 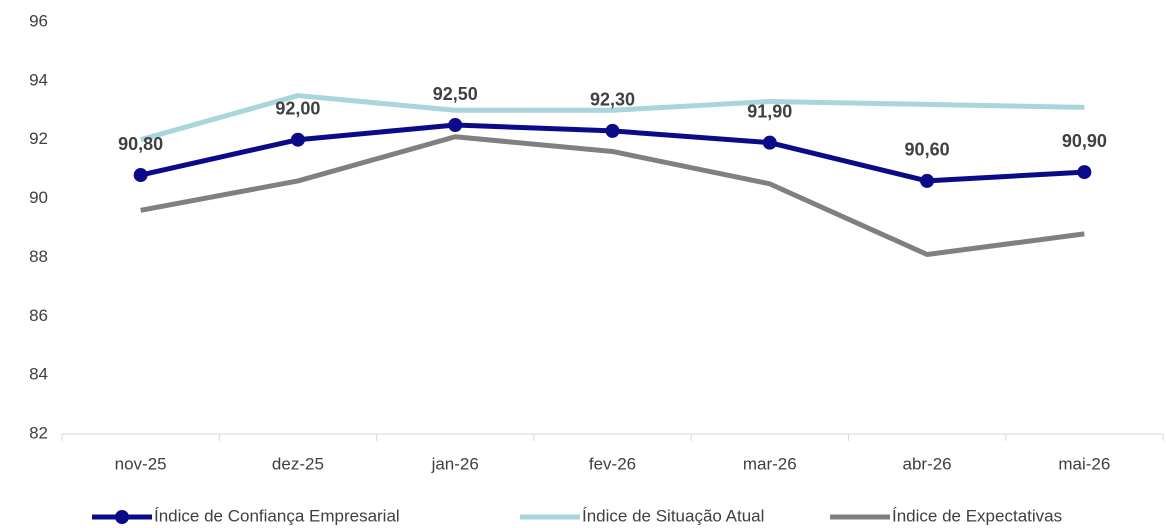 I want to click on data-label: 90,80, so click(x=140, y=144).